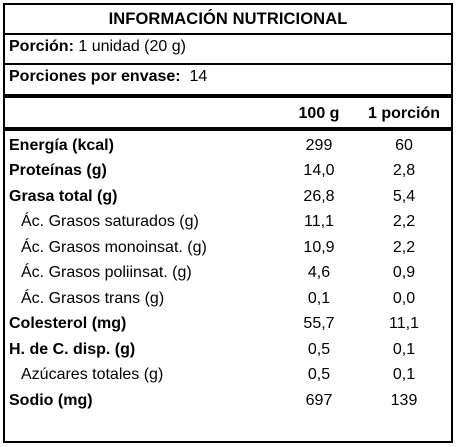 This screenshot has height=447, width=458. Describe the element at coordinates (403, 113) in the screenshot. I see `column-header-serving: 1 porción` at that location.